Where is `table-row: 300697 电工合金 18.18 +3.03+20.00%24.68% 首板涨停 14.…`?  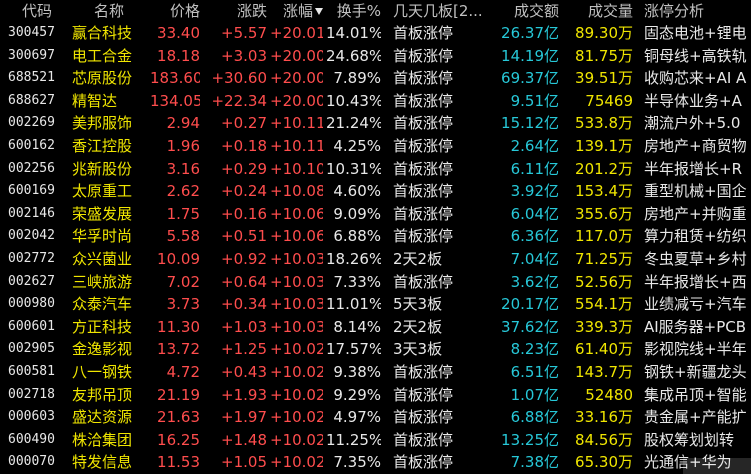 table-row: 300697 电工合金 18.18 +3.03+20.00%24.68% 首板涨停 14.… is located at coordinates (375, 56).